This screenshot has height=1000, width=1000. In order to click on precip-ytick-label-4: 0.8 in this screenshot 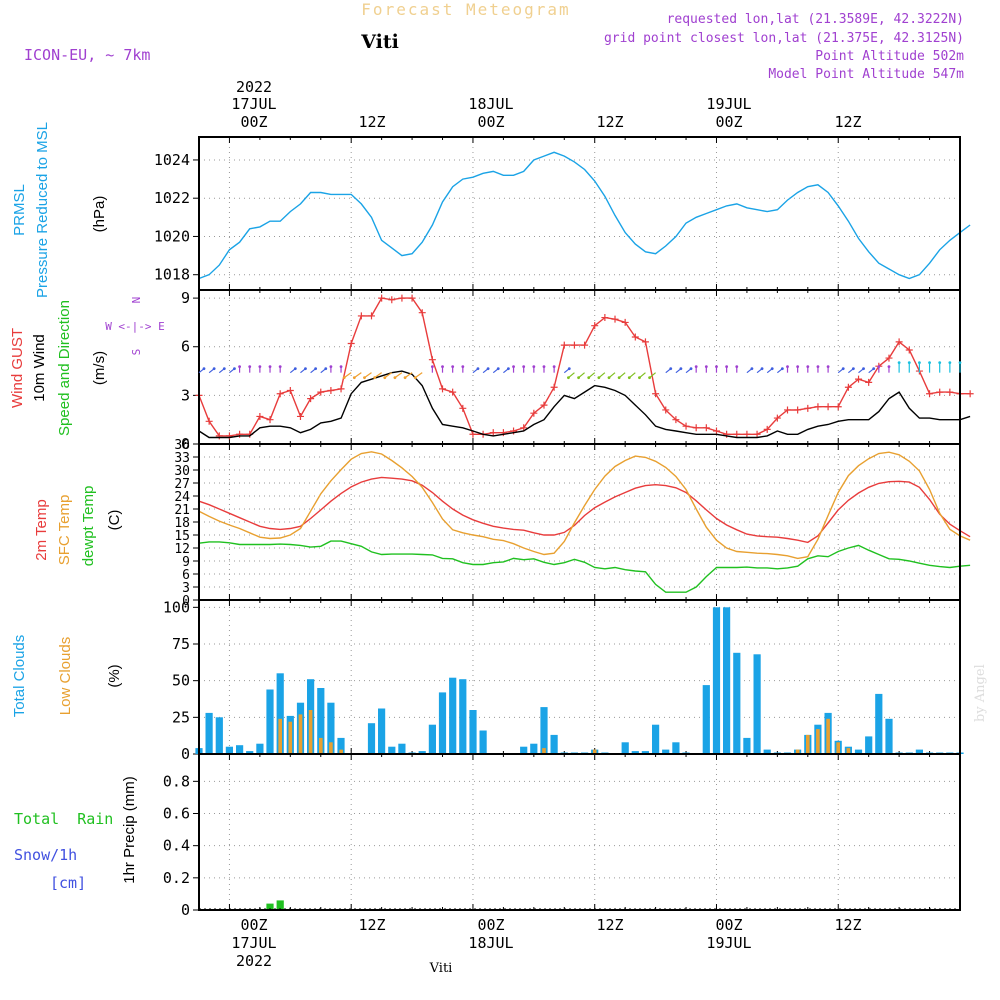, I will do `click(176, 781)`.